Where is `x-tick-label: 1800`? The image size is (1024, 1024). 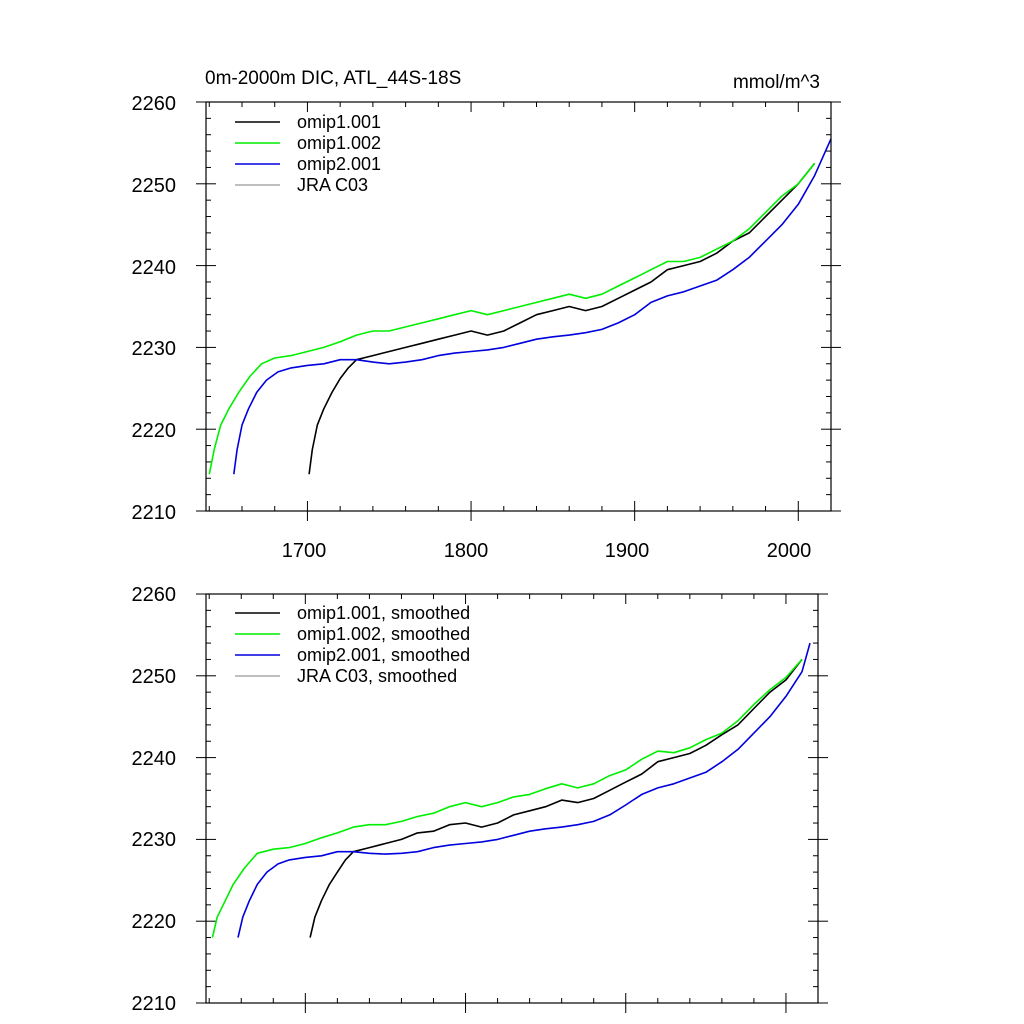 x-tick-label: 1800 is located at coordinates (466, 551).